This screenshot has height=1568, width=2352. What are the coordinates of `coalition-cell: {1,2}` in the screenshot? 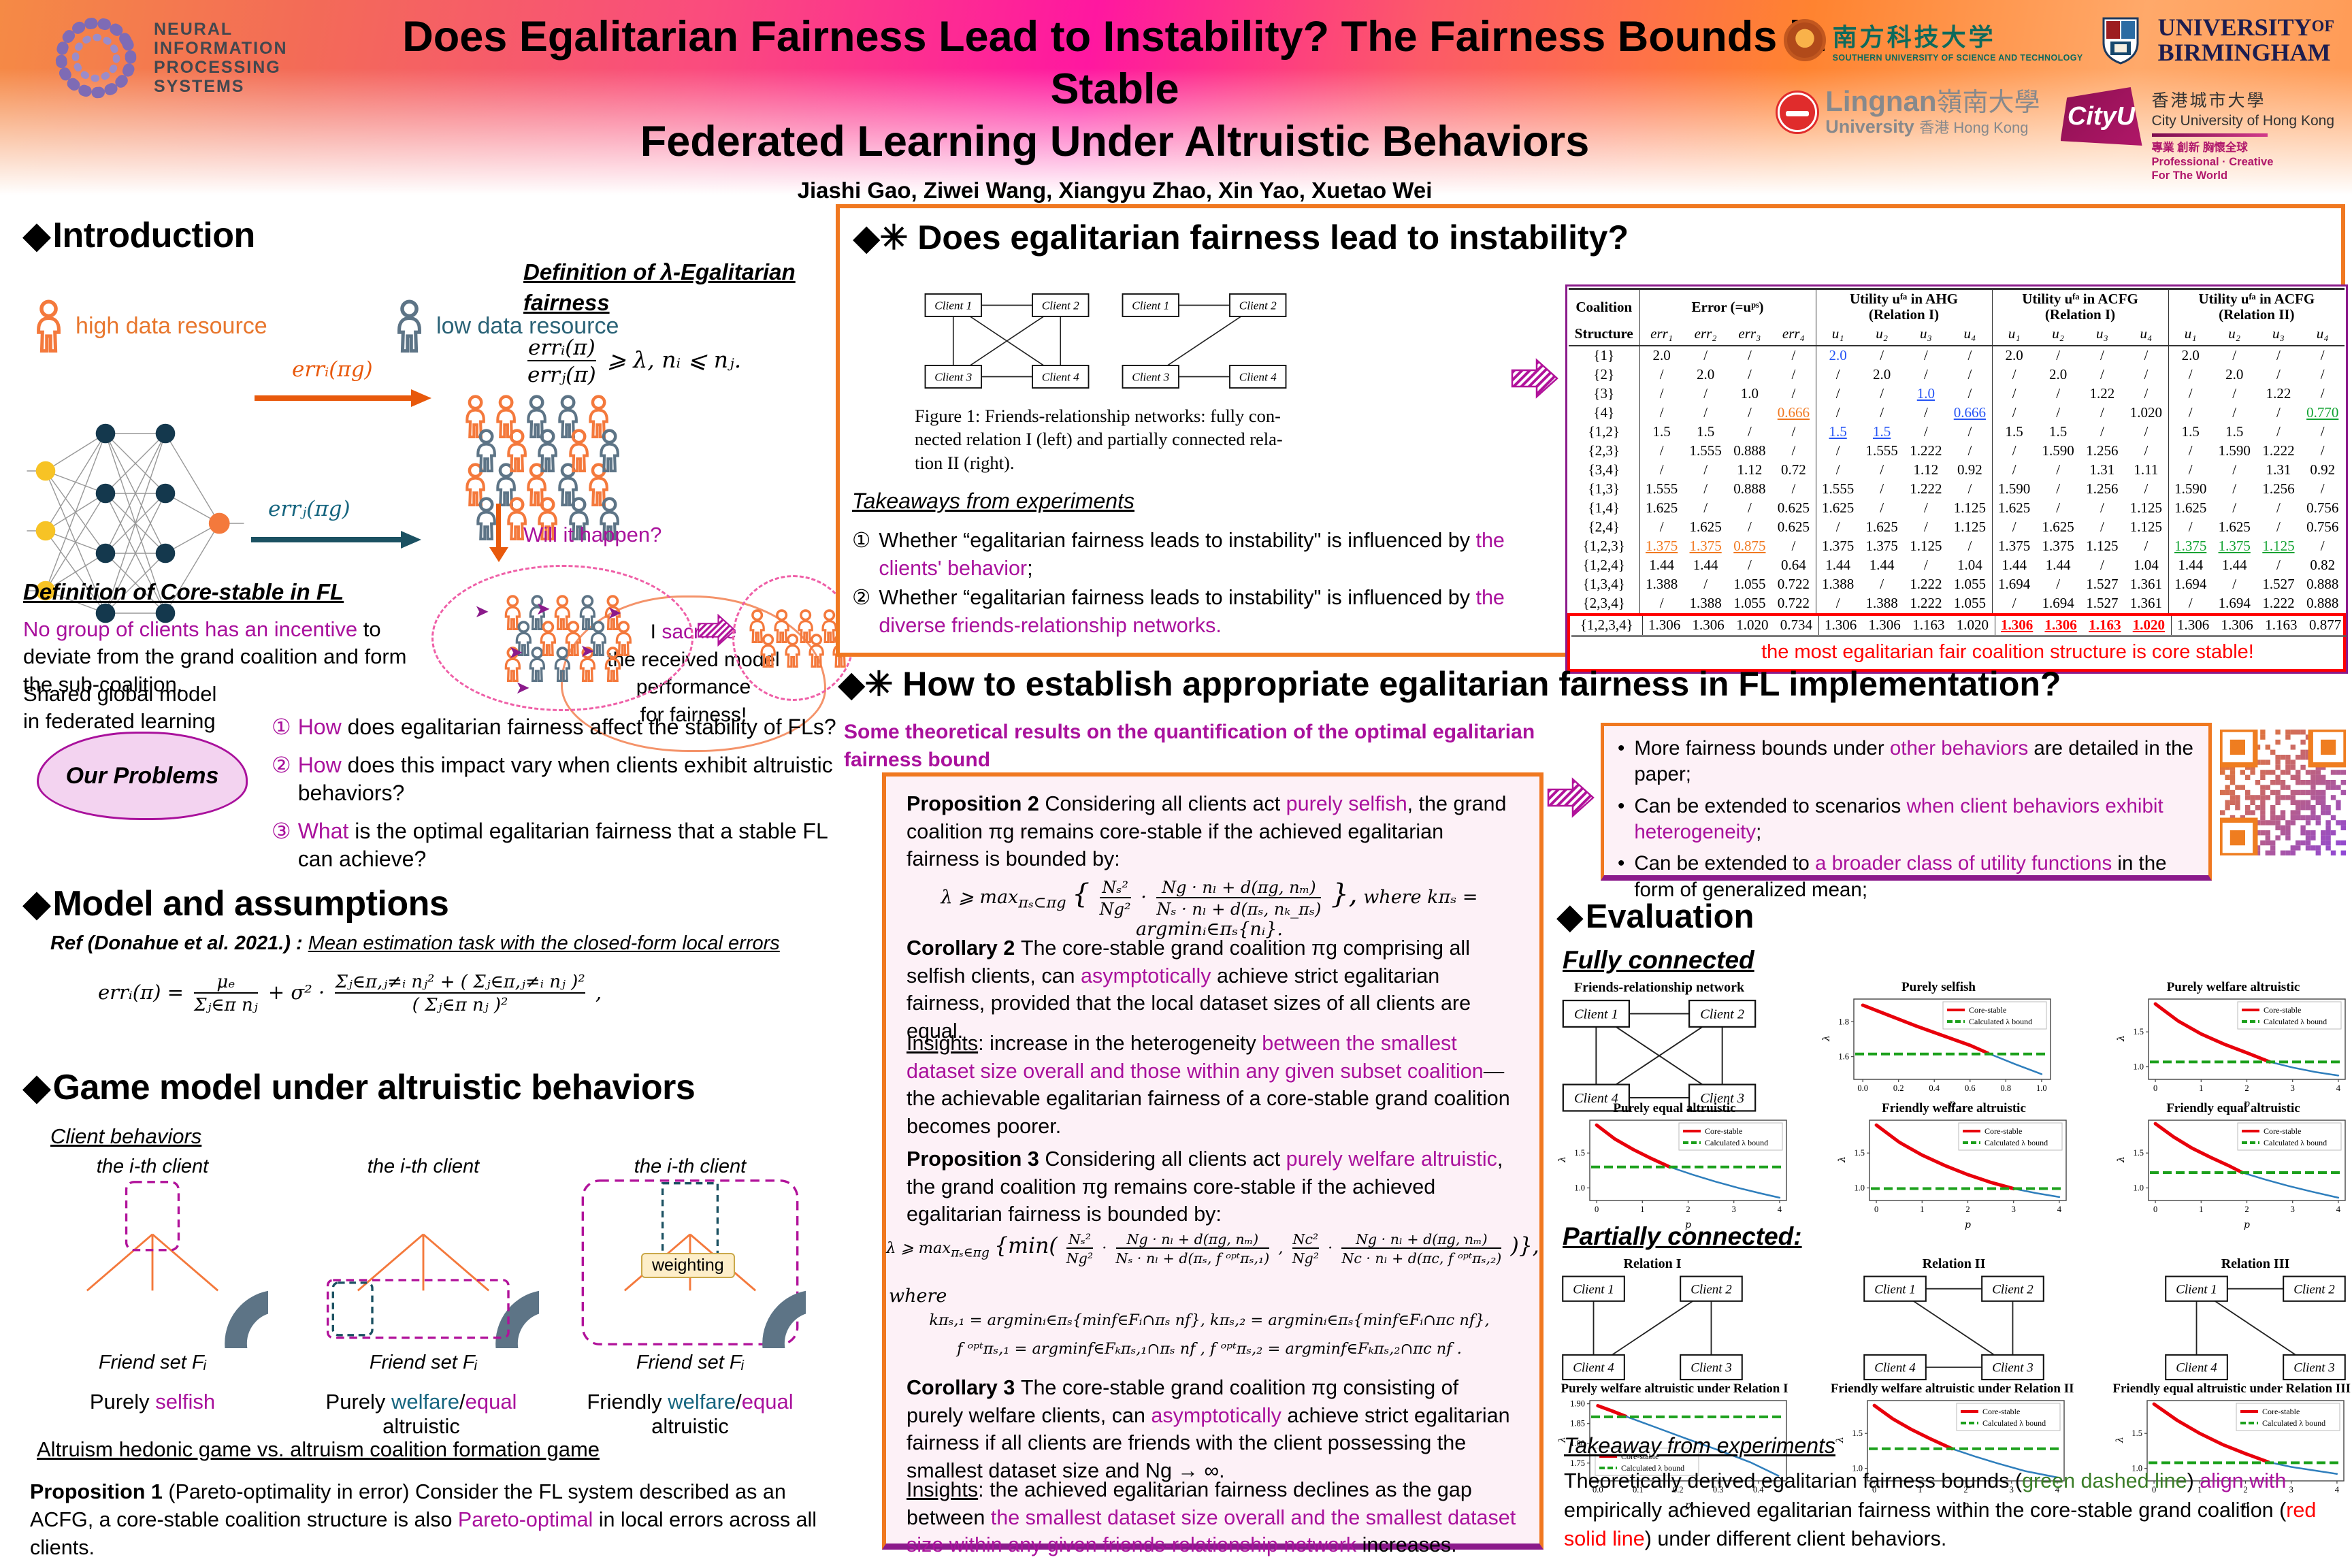 It's located at (1604, 431).